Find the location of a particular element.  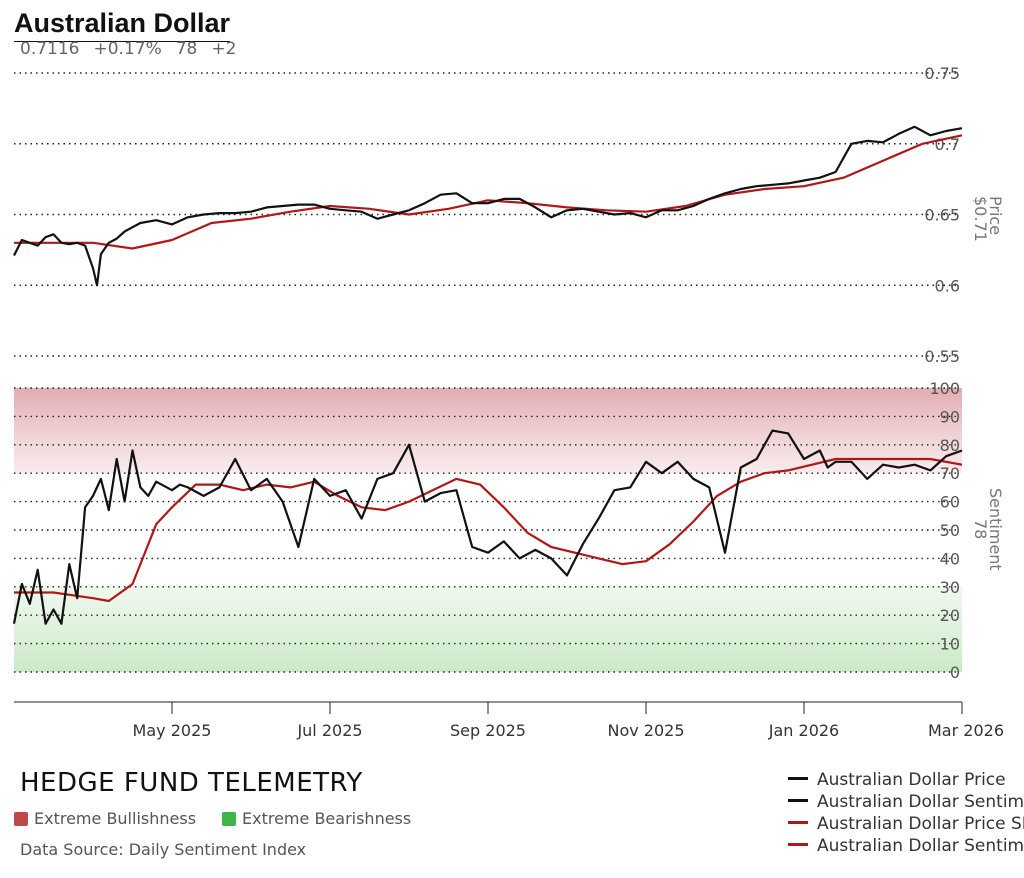

sentiment-tick-label: 50 is located at coordinates (950, 530).